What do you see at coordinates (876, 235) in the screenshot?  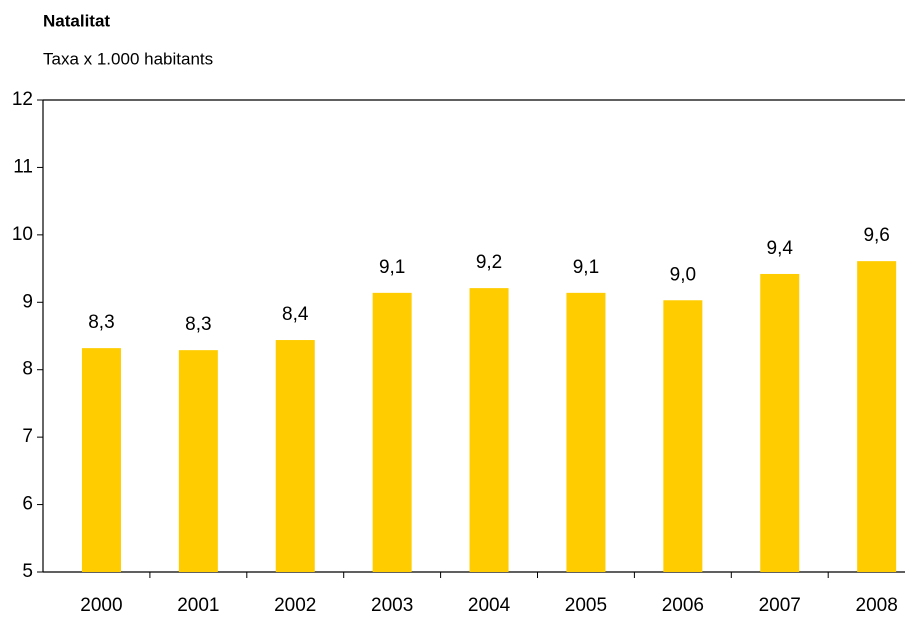 I see `value-label: 9,6` at bounding box center [876, 235].